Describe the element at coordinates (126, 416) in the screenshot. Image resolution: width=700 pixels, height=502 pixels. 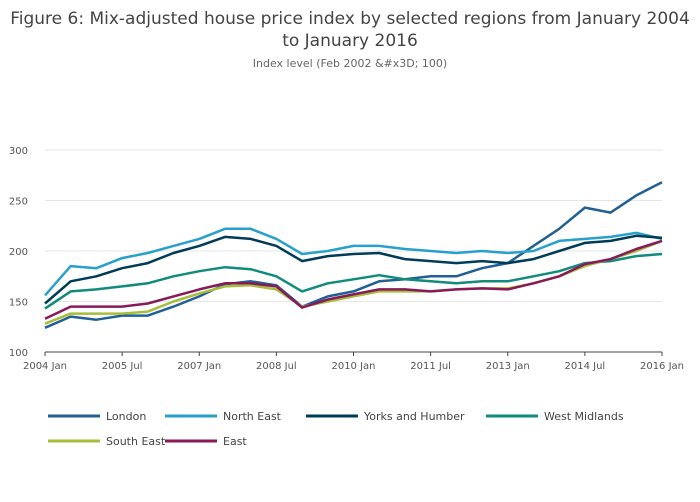
I see `legend-label: London` at that location.